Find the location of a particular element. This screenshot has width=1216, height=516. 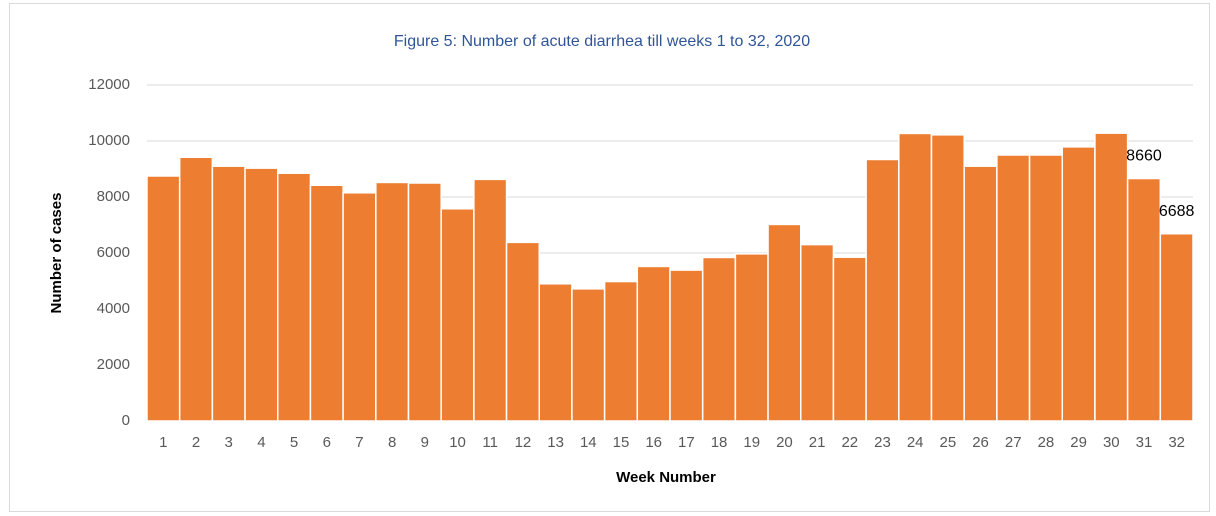

x-tick-label: 7 is located at coordinates (359, 442).